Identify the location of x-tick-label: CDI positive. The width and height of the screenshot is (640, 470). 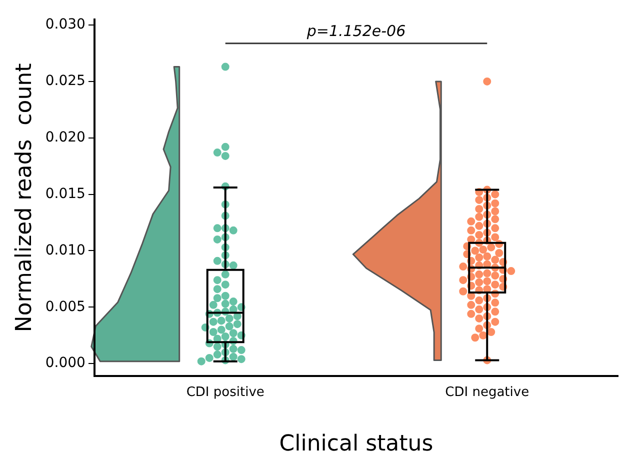
(225, 392).